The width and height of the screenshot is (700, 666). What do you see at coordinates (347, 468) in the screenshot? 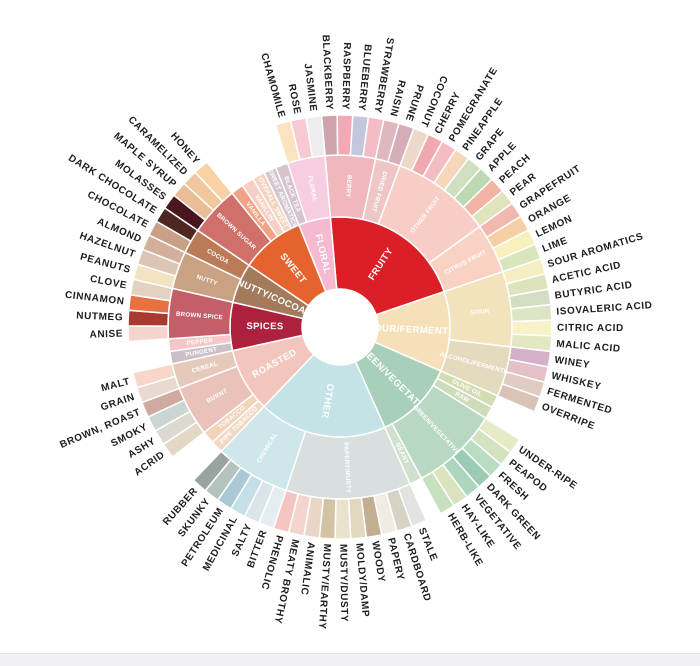
I see `label-l2-papery-musty: PAPERY/MUSTY` at bounding box center [347, 468].